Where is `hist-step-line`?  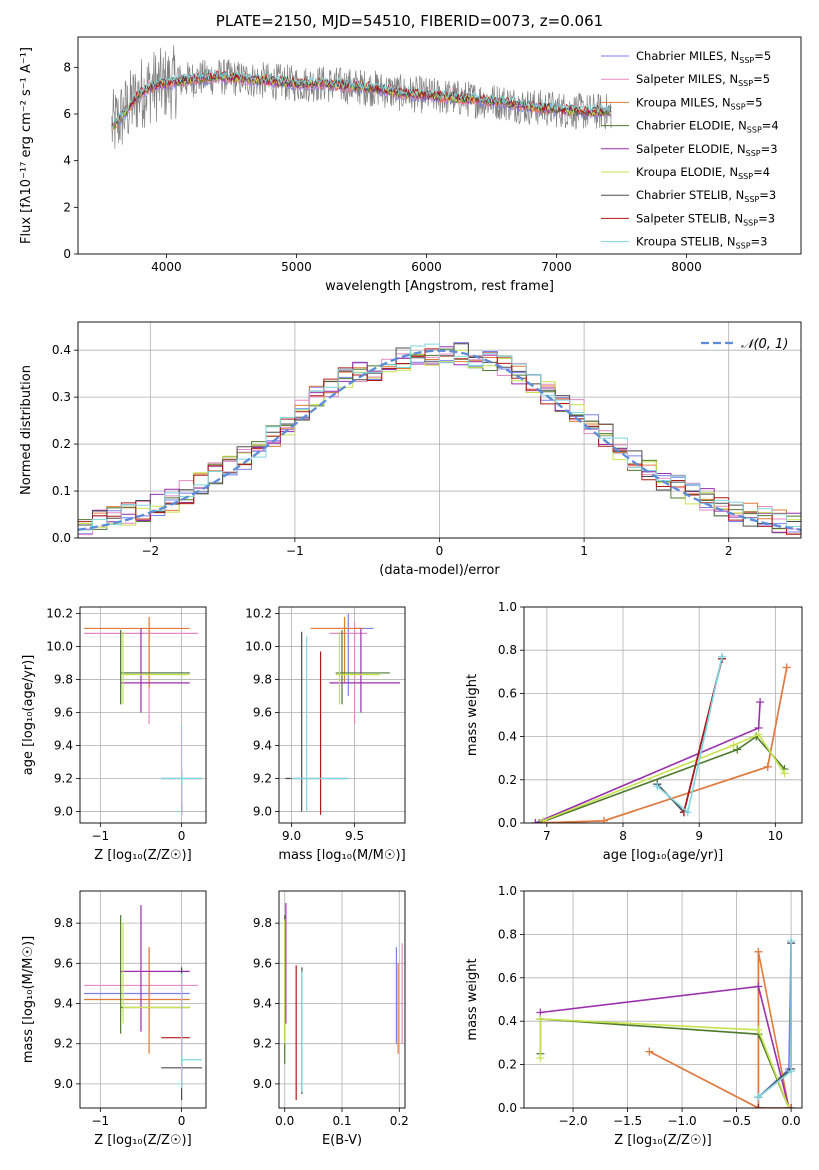
hist-step-line is located at coordinates (439, 440).